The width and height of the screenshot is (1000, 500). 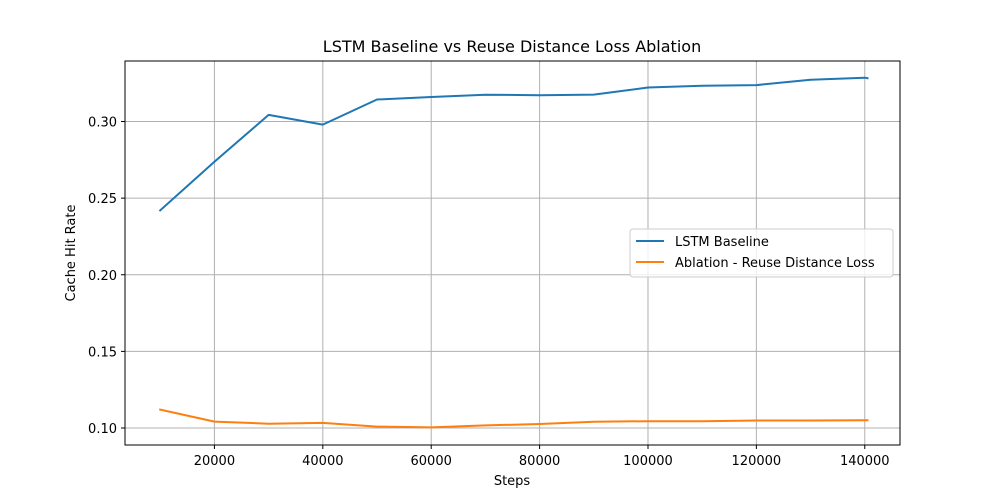 What do you see at coordinates (512, 481) in the screenshot?
I see `x-axis-title: Steps` at bounding box center [512, 481].